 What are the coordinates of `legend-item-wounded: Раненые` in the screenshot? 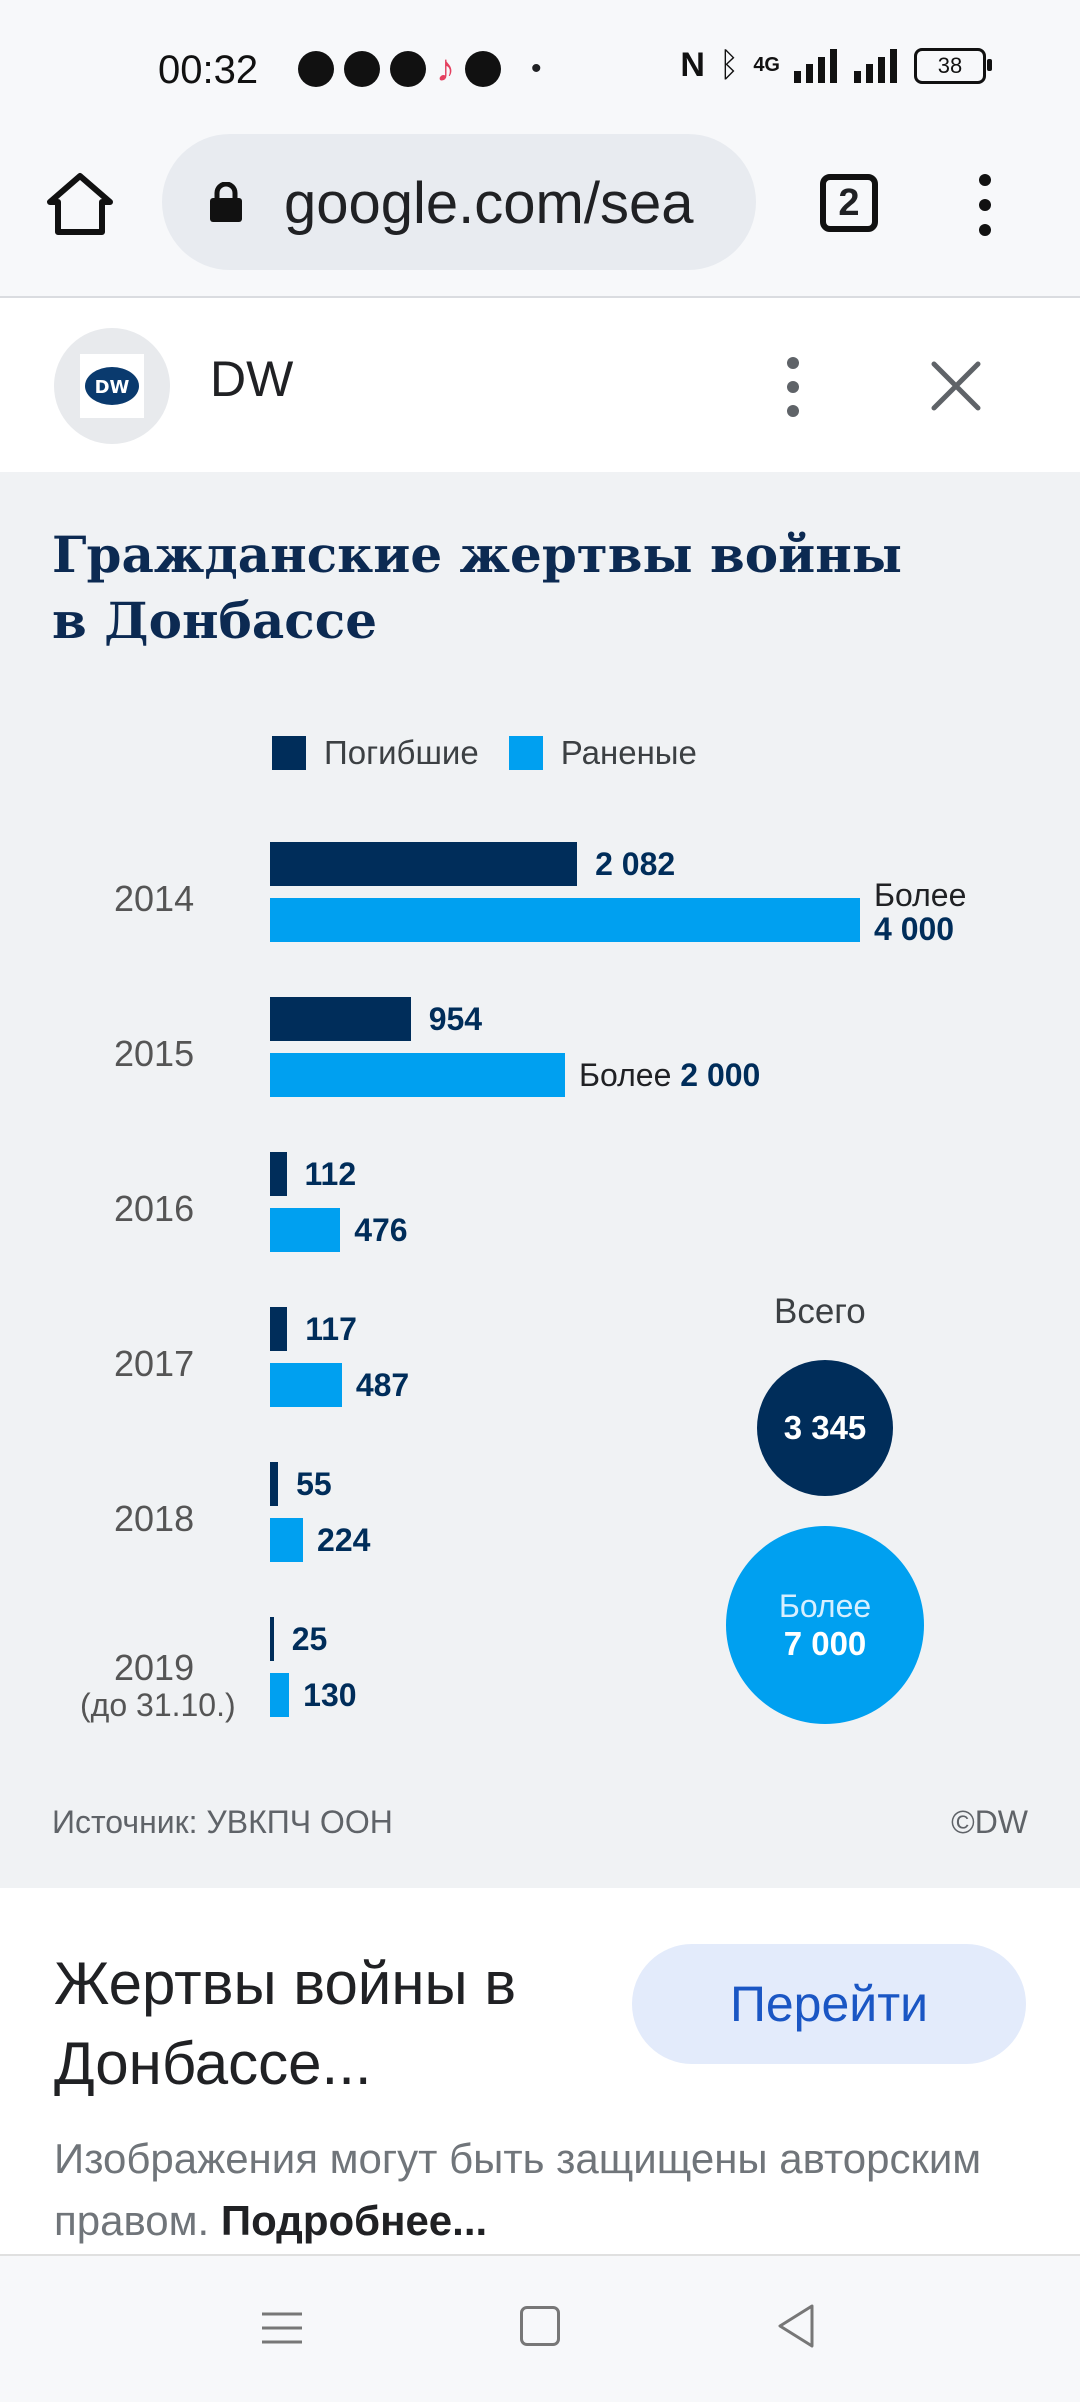 It's located at (602, 753).